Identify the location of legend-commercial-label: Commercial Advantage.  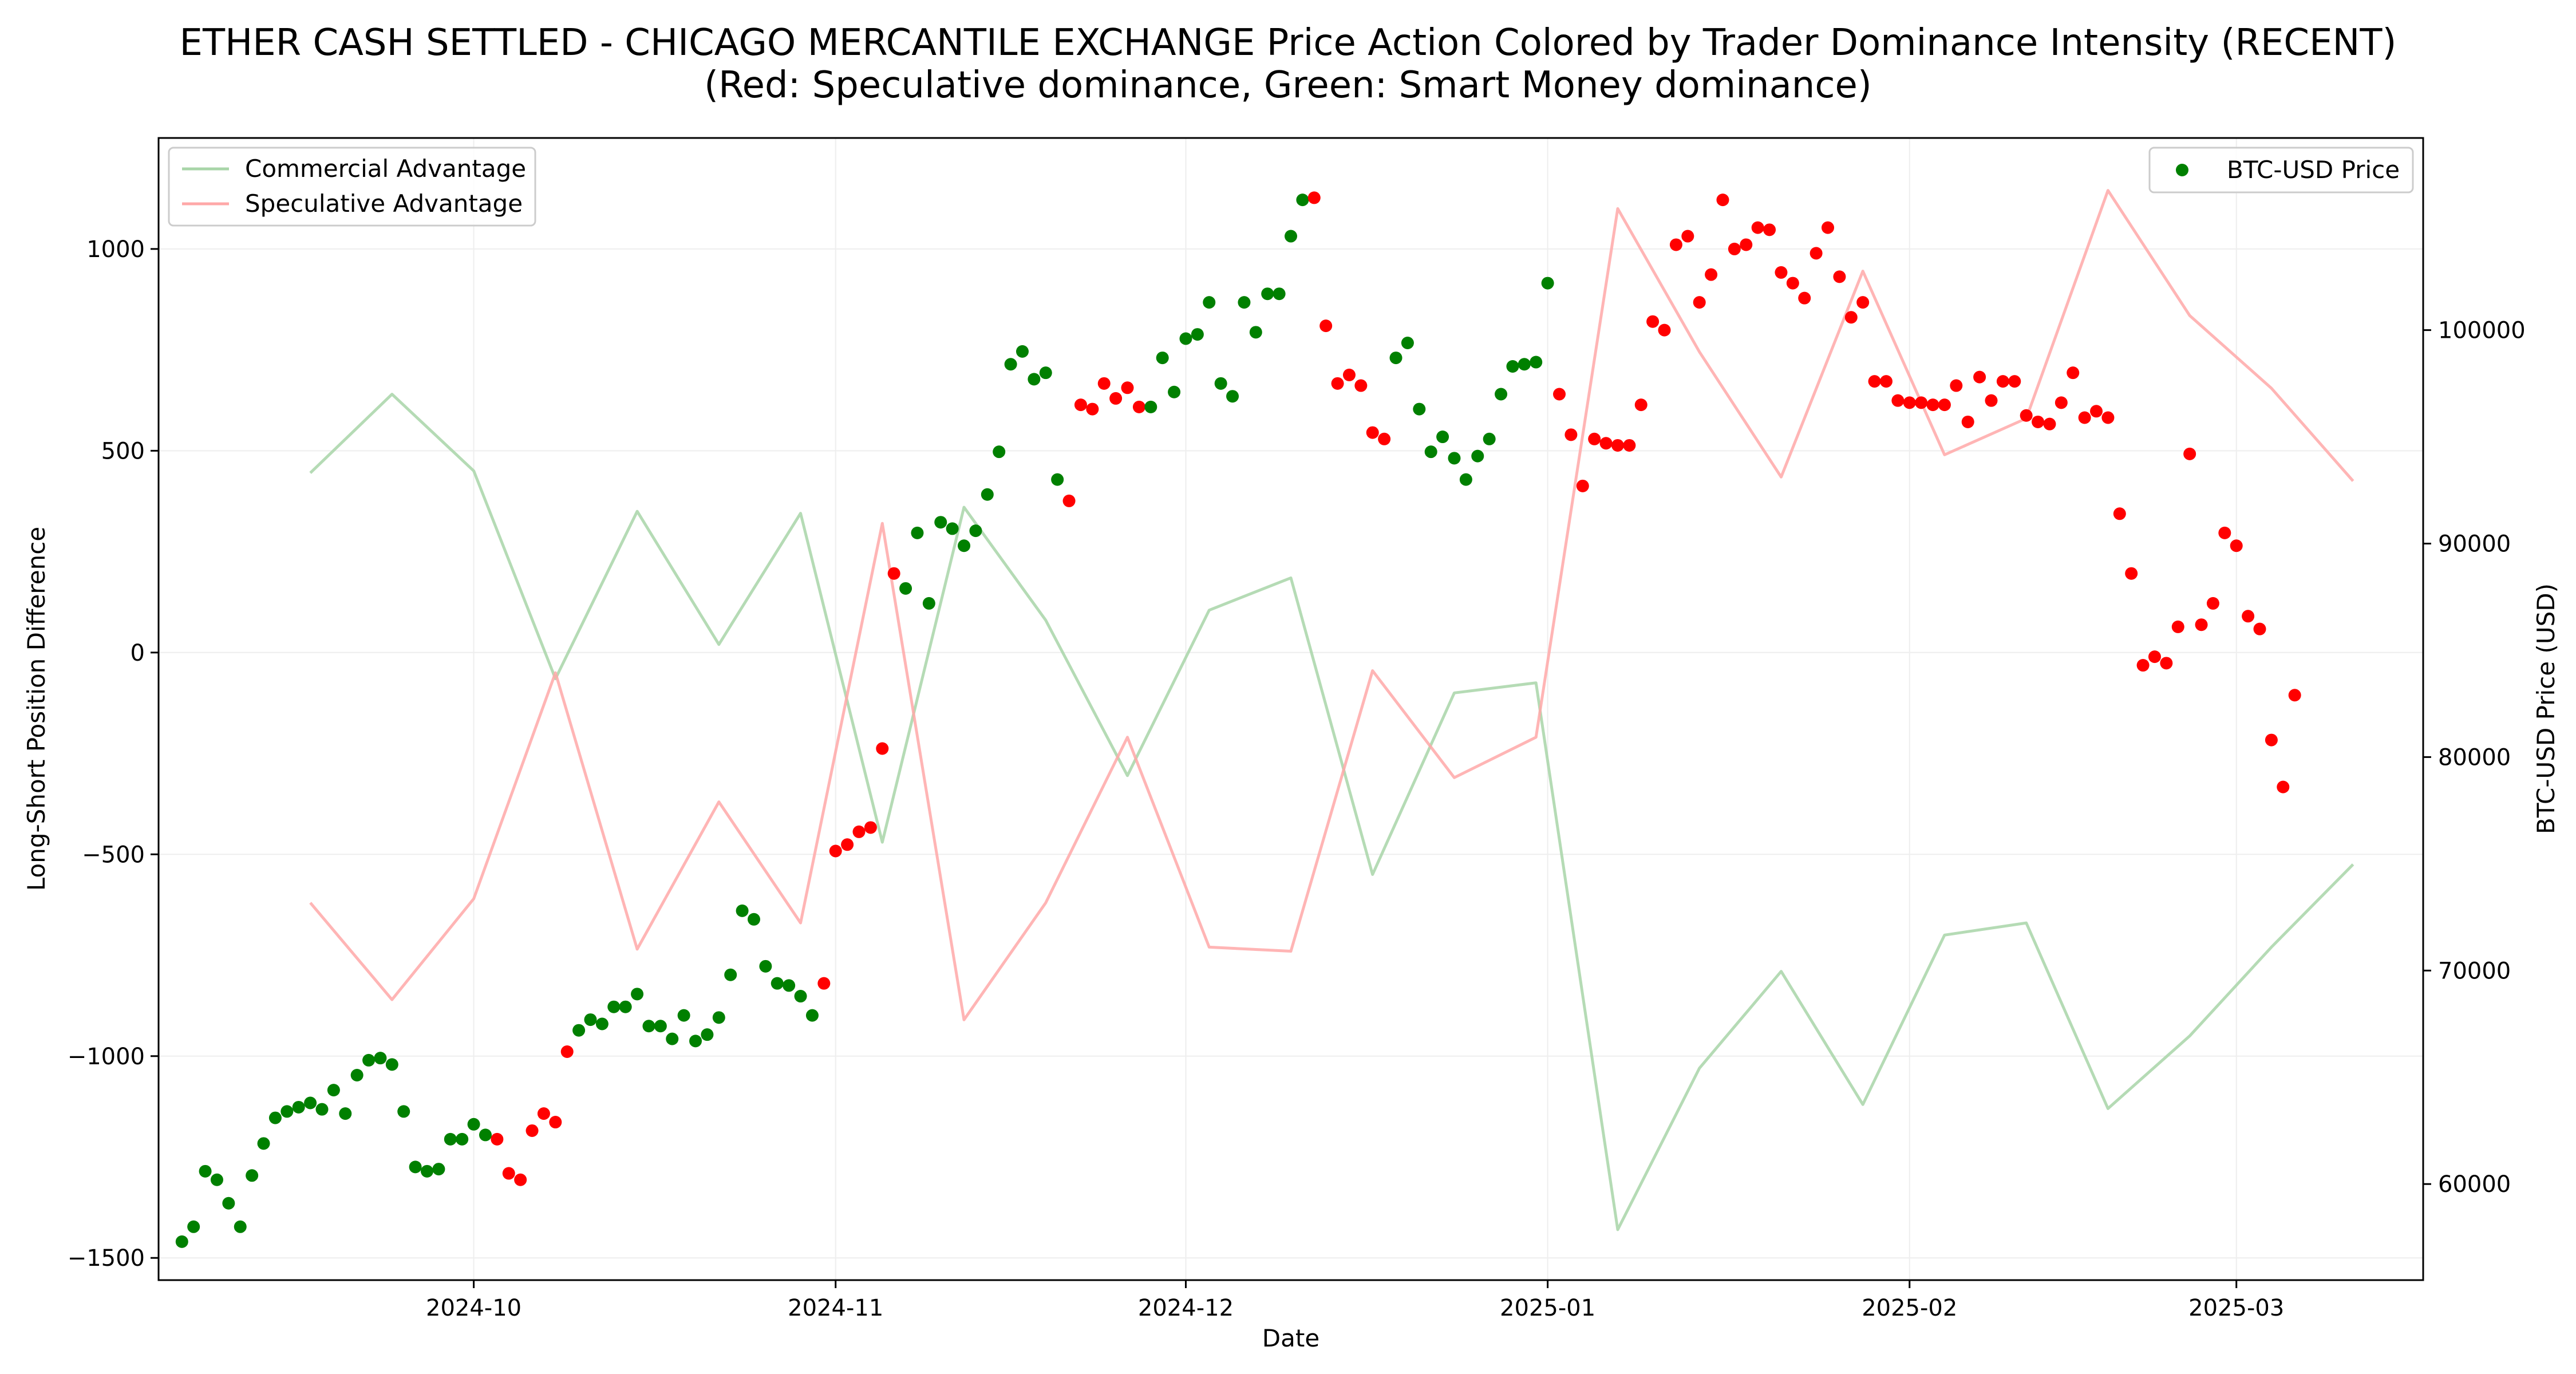
(385, 169).